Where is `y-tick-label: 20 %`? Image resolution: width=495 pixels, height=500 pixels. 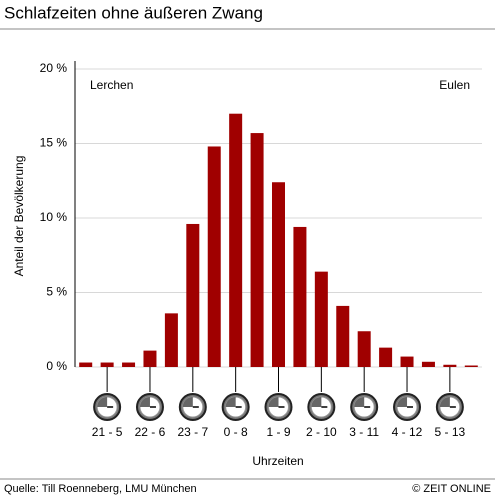 y-tick-label: 20 % is located at coordinates (54, 68).